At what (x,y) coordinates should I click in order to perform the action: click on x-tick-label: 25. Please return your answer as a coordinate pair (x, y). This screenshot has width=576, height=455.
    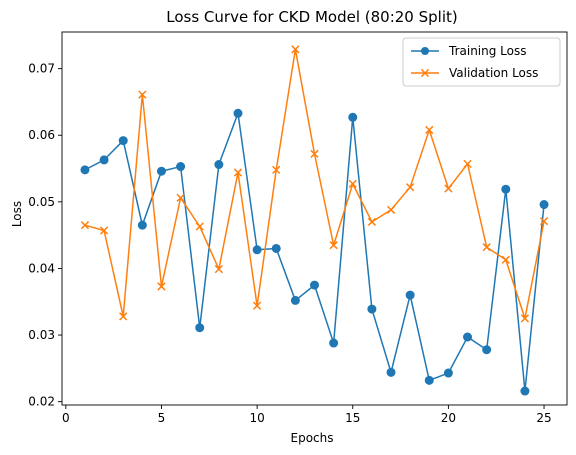
    Looking at the image, I should click on (543, 418).